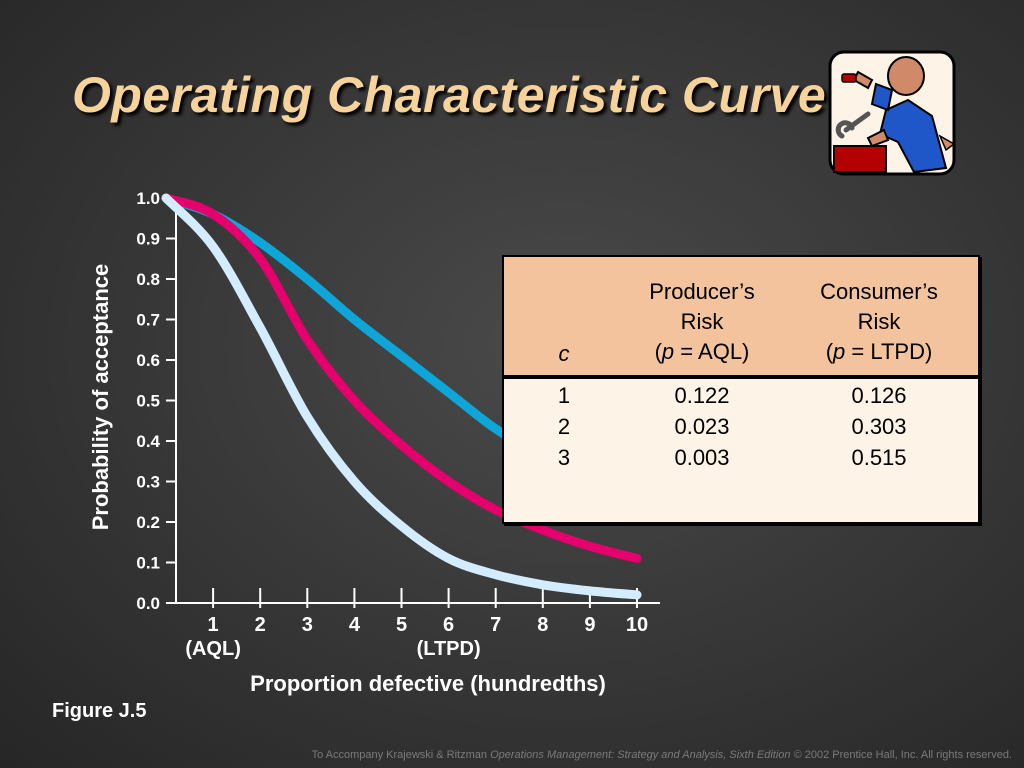 The image size is (1024, 768). What do you see at coordinates (401, 625) in the screenshot?
I see `x-tick-label: 5` at bounding box center [401, 625].